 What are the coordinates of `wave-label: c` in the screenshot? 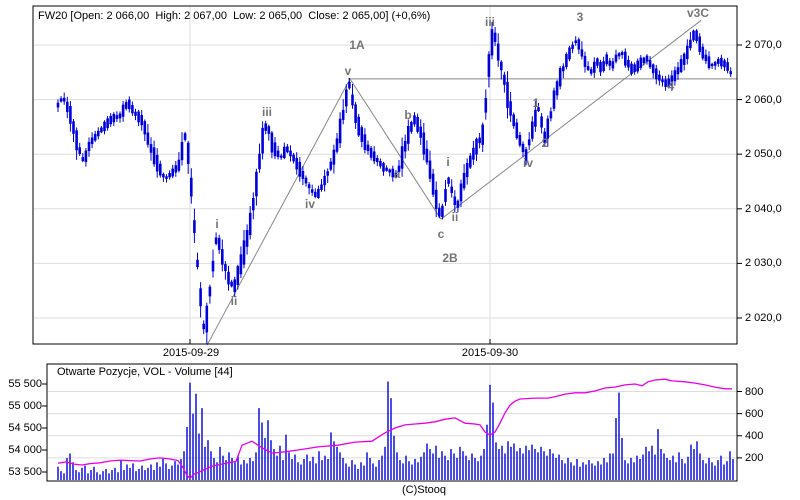 It's located at (441, 233).